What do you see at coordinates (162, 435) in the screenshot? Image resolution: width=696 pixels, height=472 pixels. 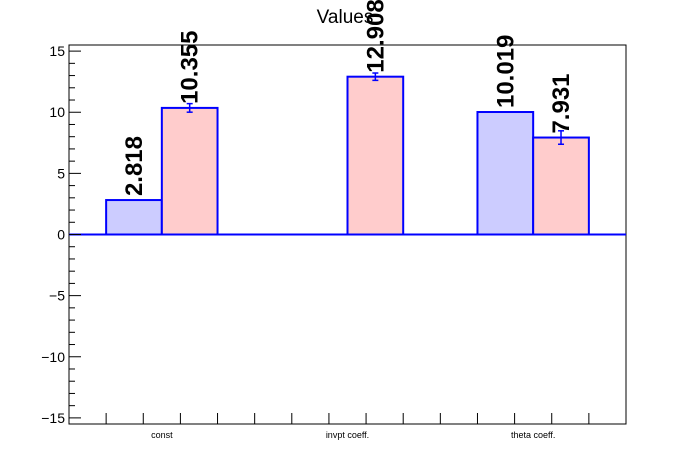 I see `x-category-label: const` at bounding box center [162, 435].